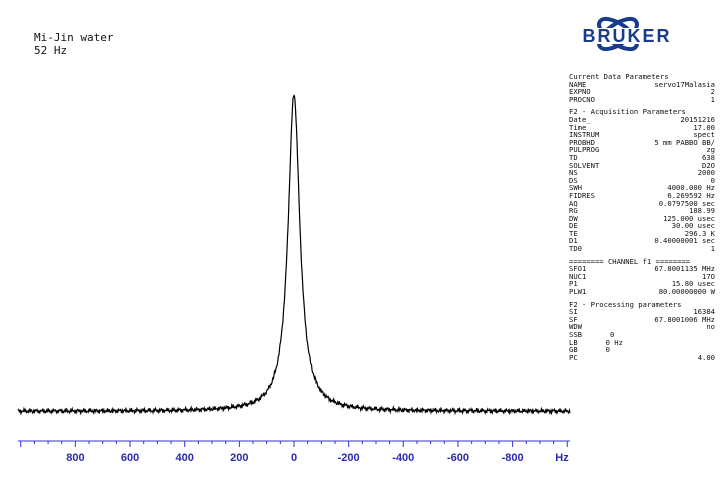  What do you see at coordinates (630, 261) in the screenshot?
I see `channel-title: ======== CHANNEL f1 ========` at bounding box center [630, 261].